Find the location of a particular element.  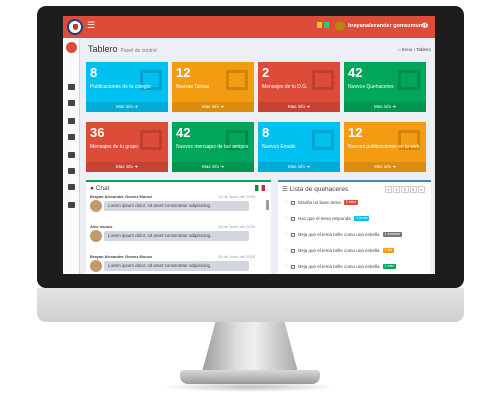

box-number: 36 is located at coordinates (97, 132).